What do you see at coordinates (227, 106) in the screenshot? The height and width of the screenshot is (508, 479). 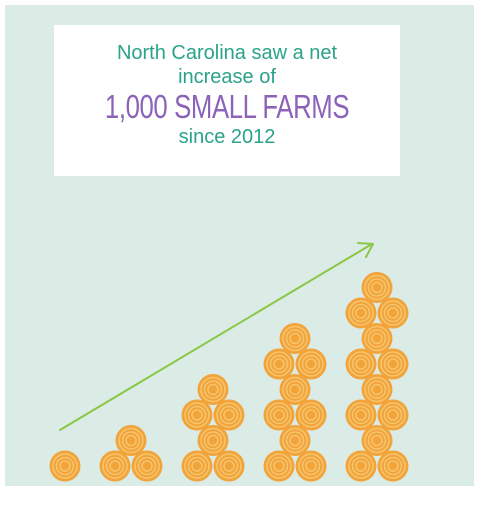 I see `headline-highlight: 1,000 SMALL FARMS` at bounding box center [227, 106].